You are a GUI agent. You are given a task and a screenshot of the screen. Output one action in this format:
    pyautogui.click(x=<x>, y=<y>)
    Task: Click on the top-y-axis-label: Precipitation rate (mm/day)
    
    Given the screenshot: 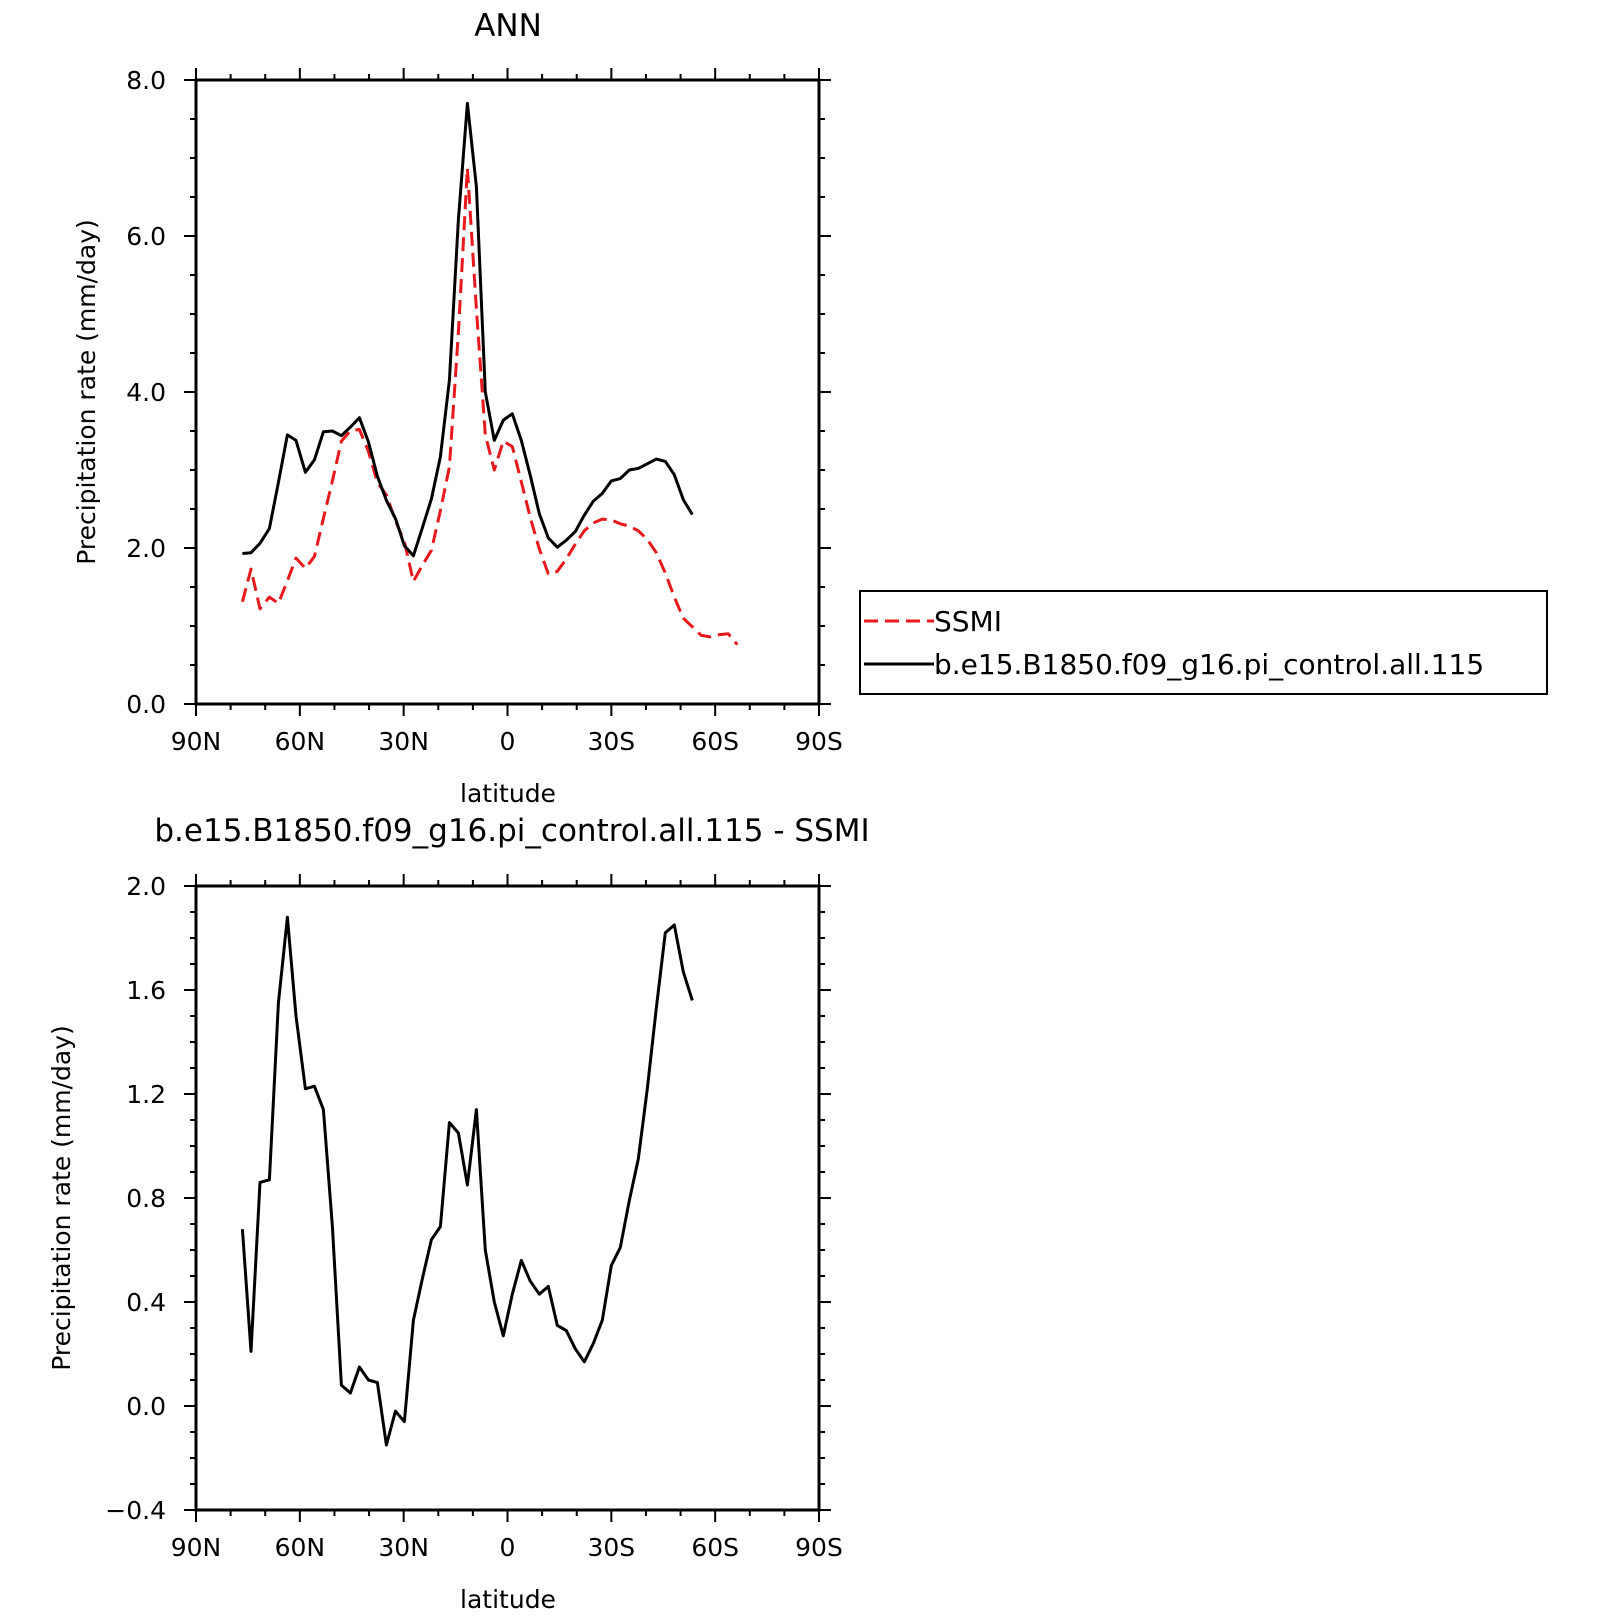 What is the action you would take?
    pyautogui.click(x=86, y=392)
    